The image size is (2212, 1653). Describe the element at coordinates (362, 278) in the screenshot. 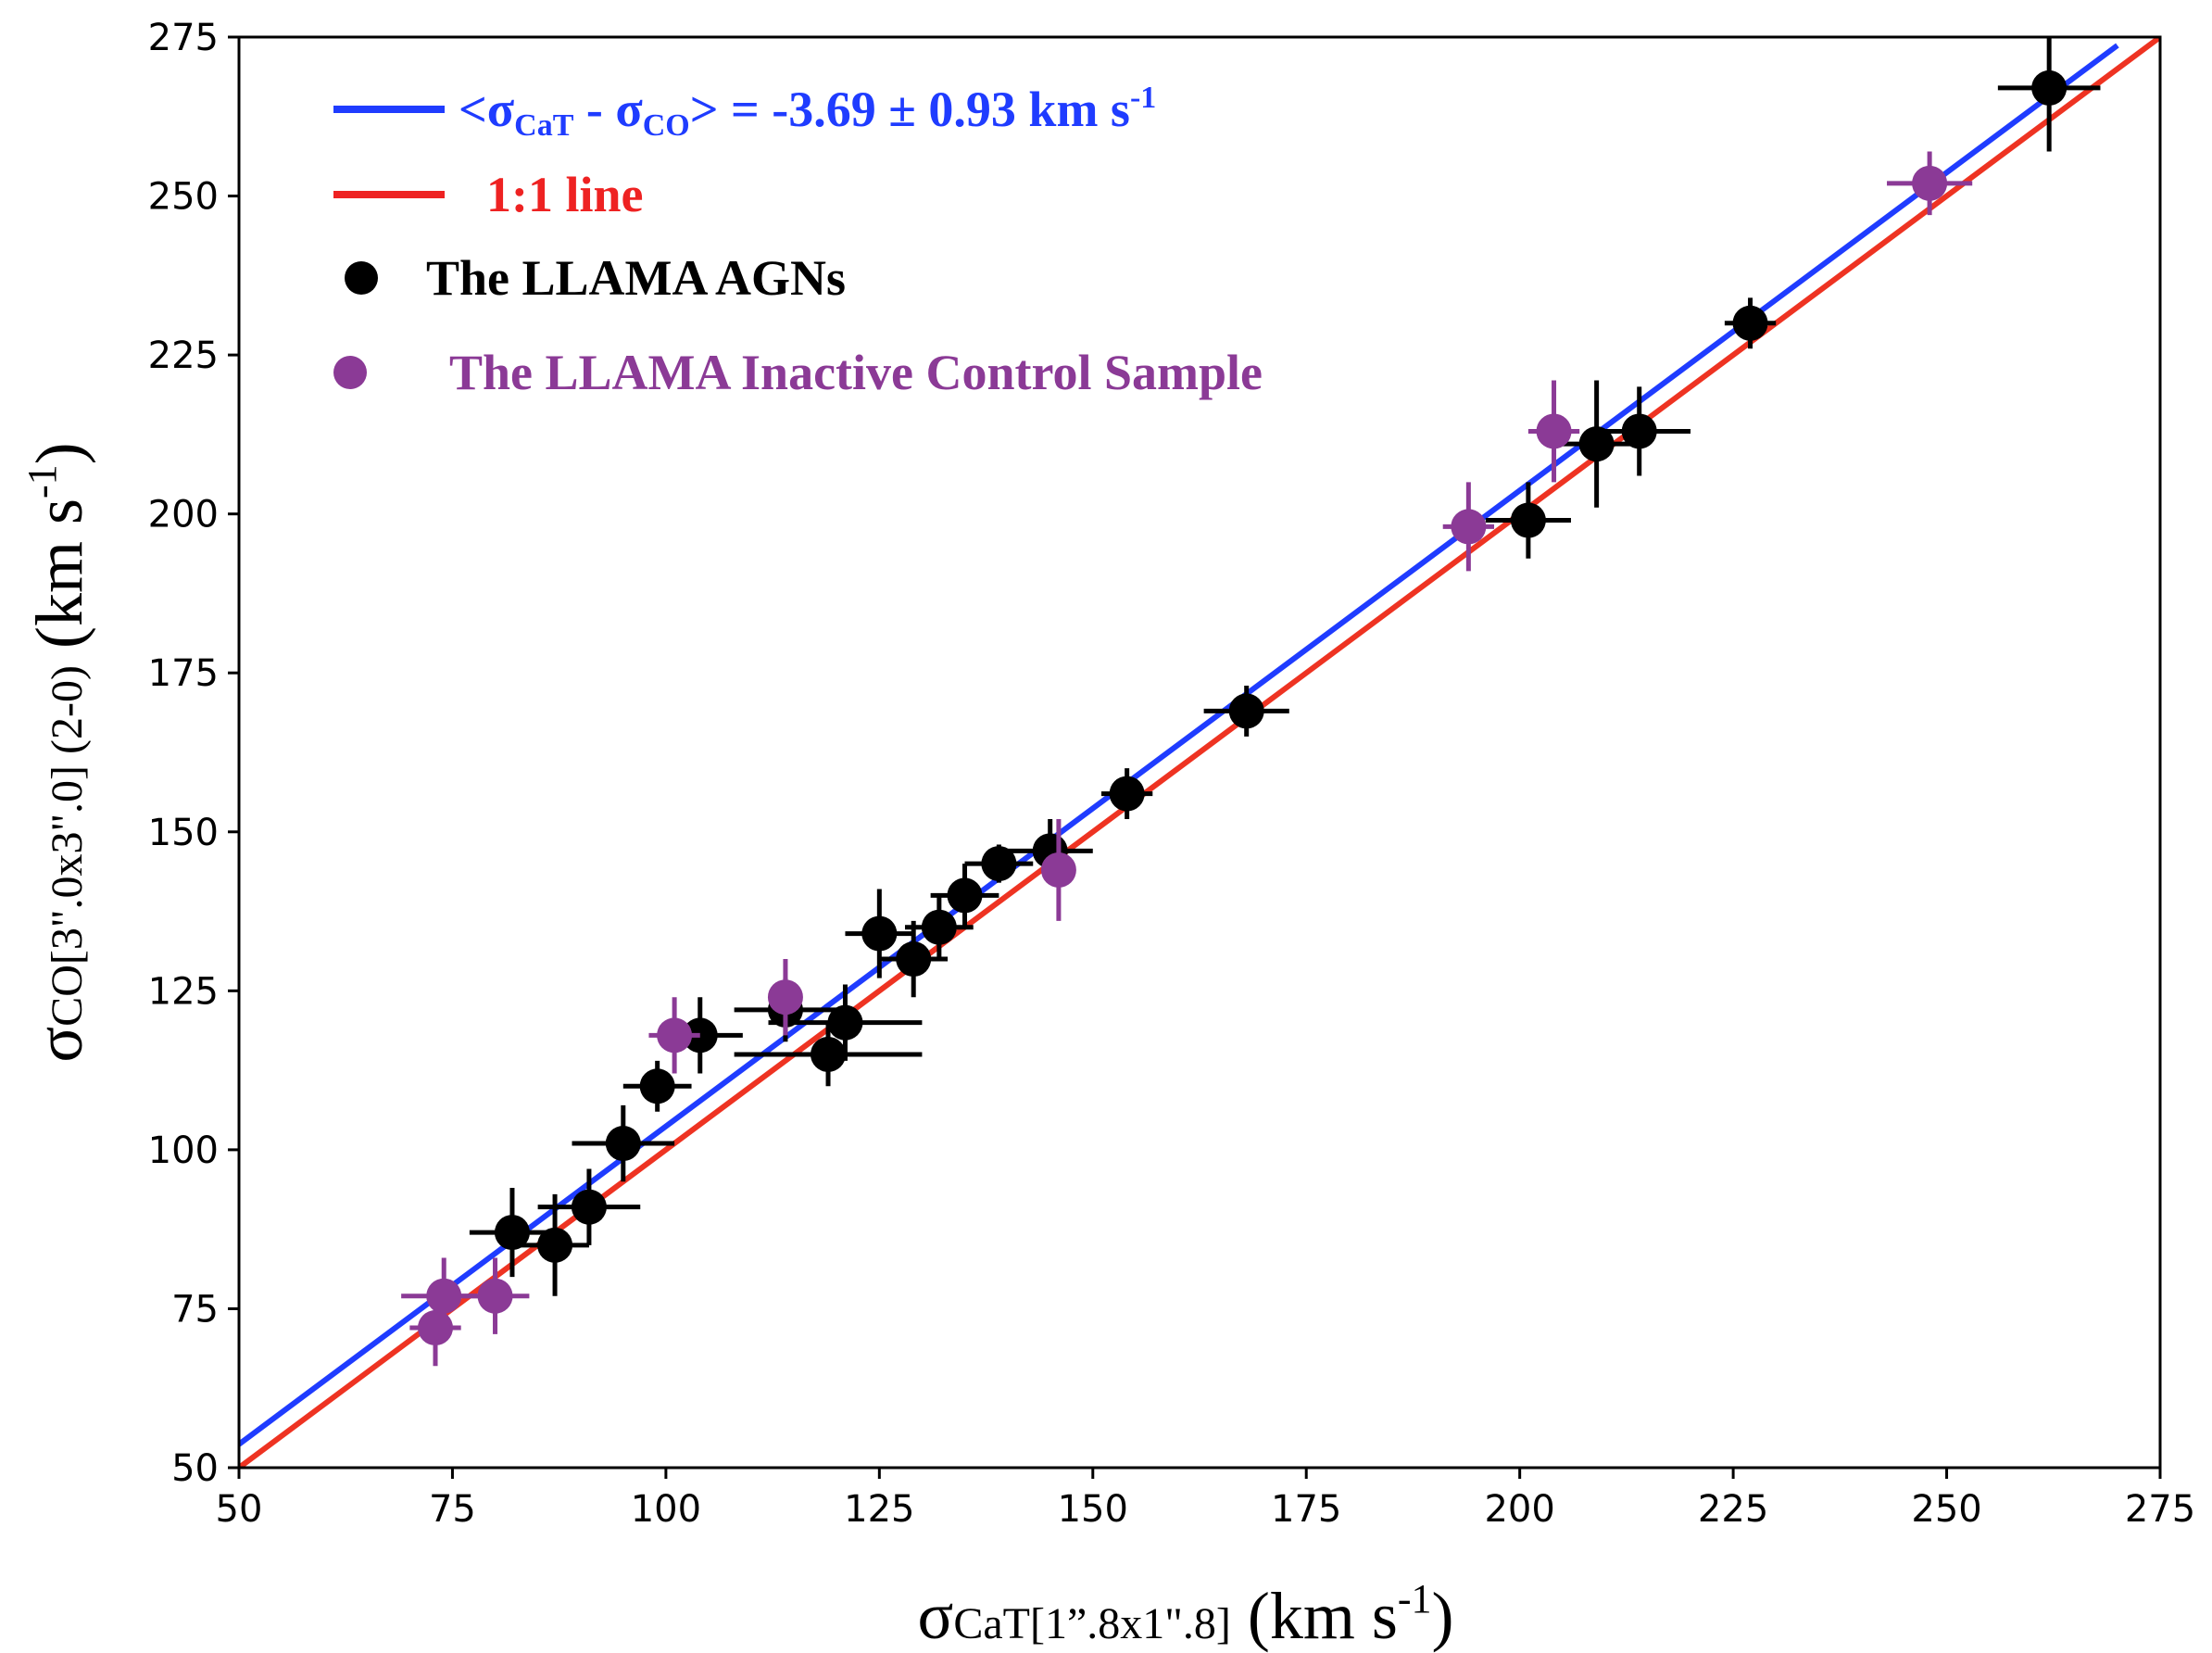

I see `legend-agn-marker` at that location.